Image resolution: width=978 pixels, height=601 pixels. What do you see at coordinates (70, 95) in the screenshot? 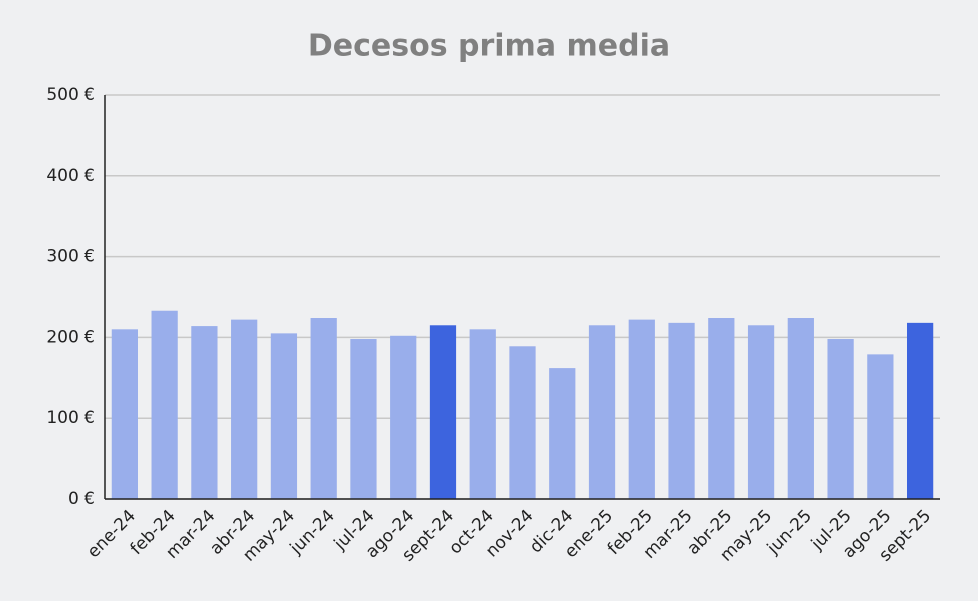
I see `y-tick-label: 500 €` at bounding box center [70, 95].